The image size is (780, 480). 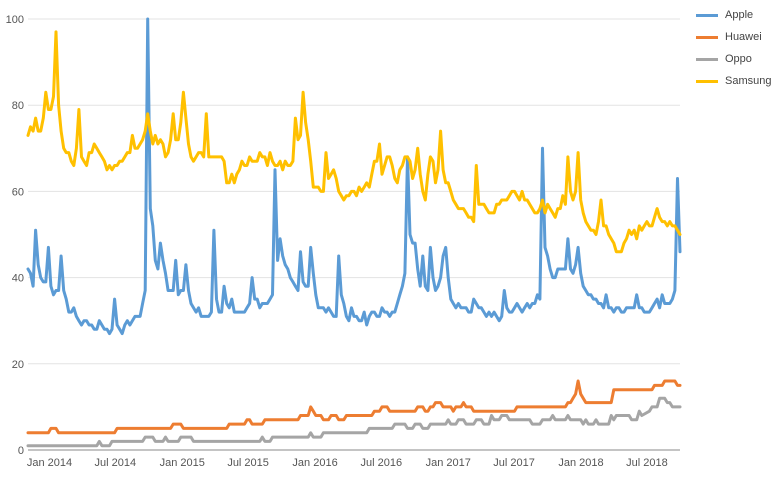 I want to click on legend-label: Oppo, so click(x=738, y=59).